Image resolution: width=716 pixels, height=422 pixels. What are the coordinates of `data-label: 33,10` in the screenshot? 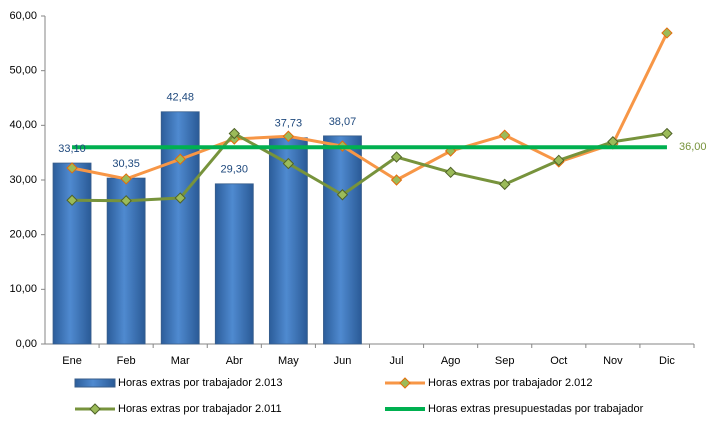 It's located at (72, 149).